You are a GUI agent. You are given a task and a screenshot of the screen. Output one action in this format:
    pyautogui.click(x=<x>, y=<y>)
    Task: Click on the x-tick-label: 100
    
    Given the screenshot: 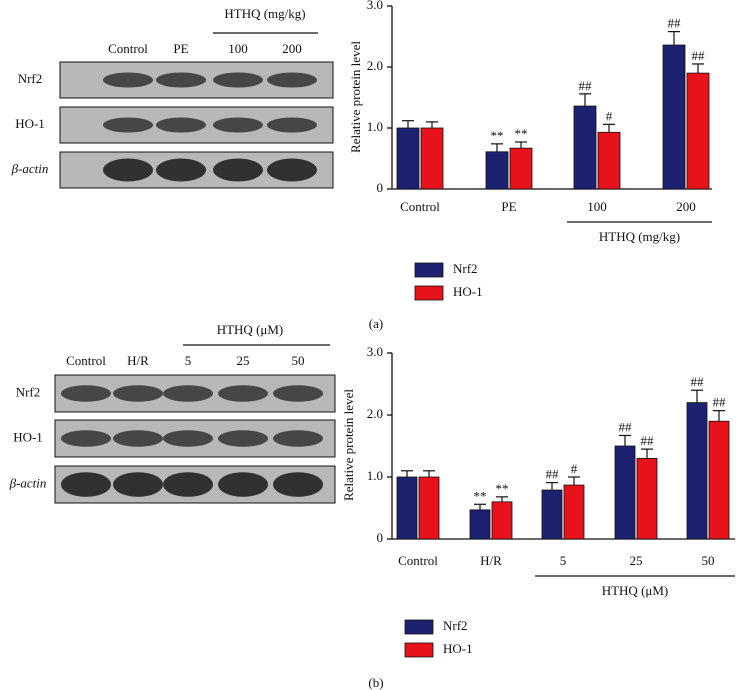 What is the action you would take?
    pyautogui.click(x=597, y=206)
    